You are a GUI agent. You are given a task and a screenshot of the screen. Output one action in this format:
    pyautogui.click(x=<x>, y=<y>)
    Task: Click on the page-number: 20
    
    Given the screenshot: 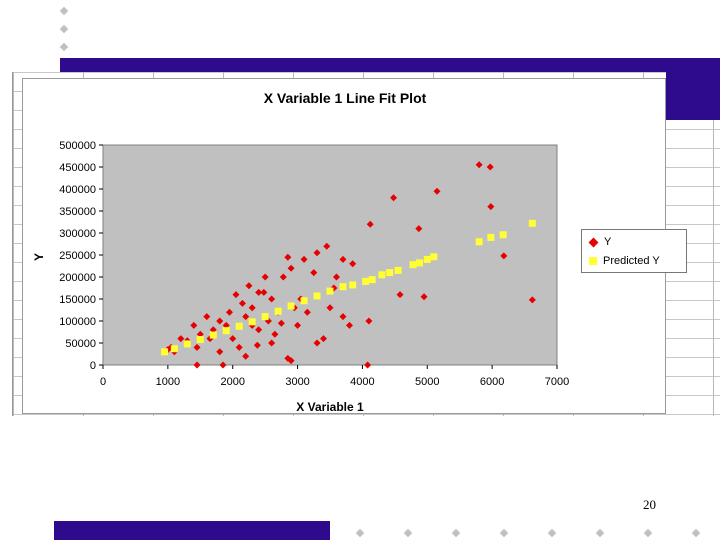 What is the action you would take?
    pyautogui.click(x=649, y=504)
    